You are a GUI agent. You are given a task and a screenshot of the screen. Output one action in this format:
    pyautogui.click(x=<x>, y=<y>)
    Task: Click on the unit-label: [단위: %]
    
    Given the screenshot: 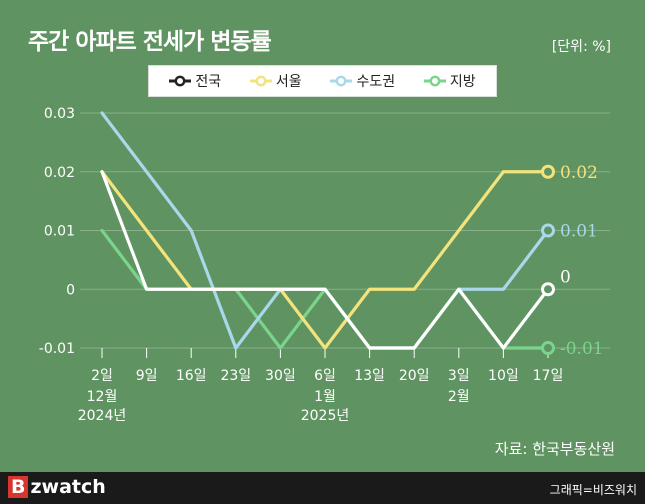 What is the action you would take?
    pyautogui.click(x=581, y=47)
    